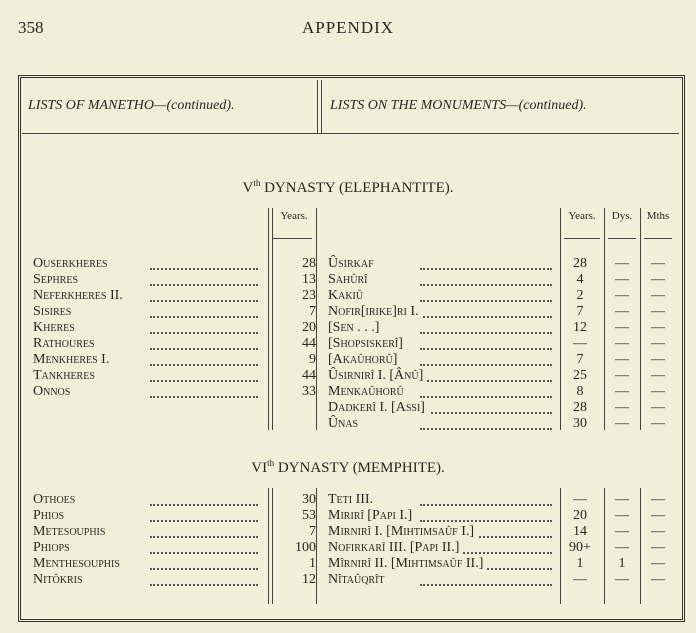 The height and width of the screenshot is (633, 696). What do you see at coordinates (309, 391) in the screenshot?
I see `reign-years: 33` at bounding box center [309, 391].